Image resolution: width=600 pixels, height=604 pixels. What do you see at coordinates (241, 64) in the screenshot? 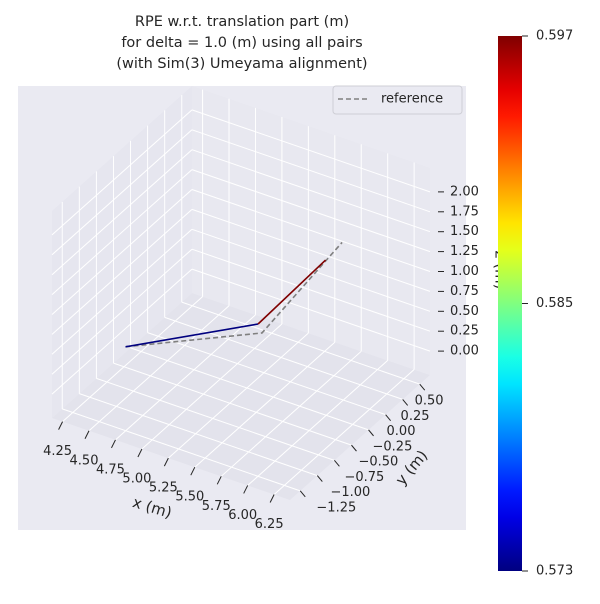
I see `chart-title: (with Sim(3) Umeyama alignment)` at bounding box center [241, 64].